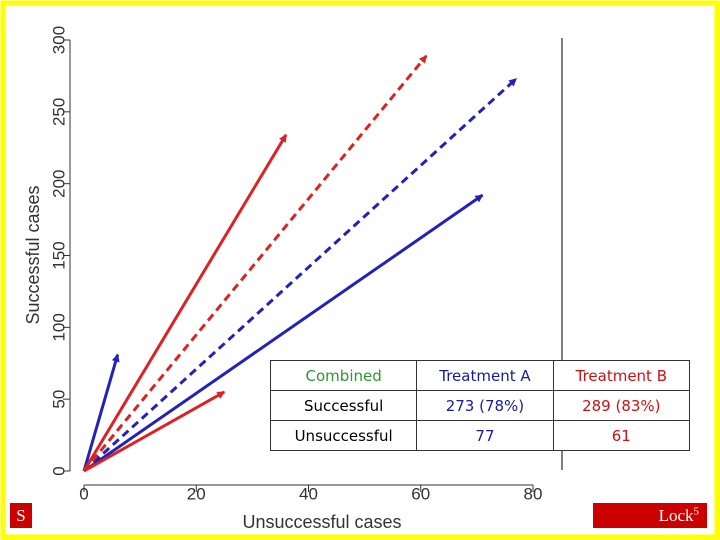  Describe the element at coordinates (58, 399) in the screenshot. I see `y-tick-label: 50` at that location.